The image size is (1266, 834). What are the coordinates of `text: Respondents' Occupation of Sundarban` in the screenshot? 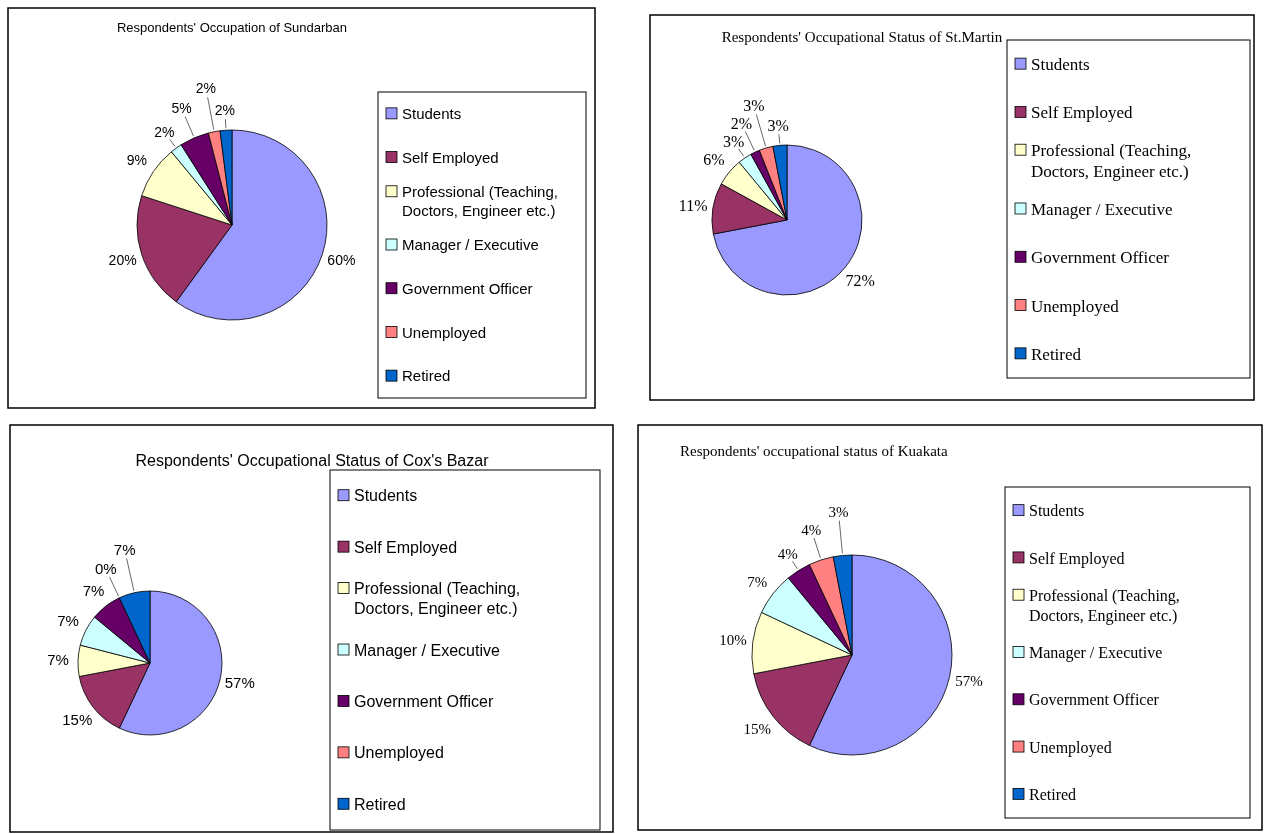 It's located at (232, 27).